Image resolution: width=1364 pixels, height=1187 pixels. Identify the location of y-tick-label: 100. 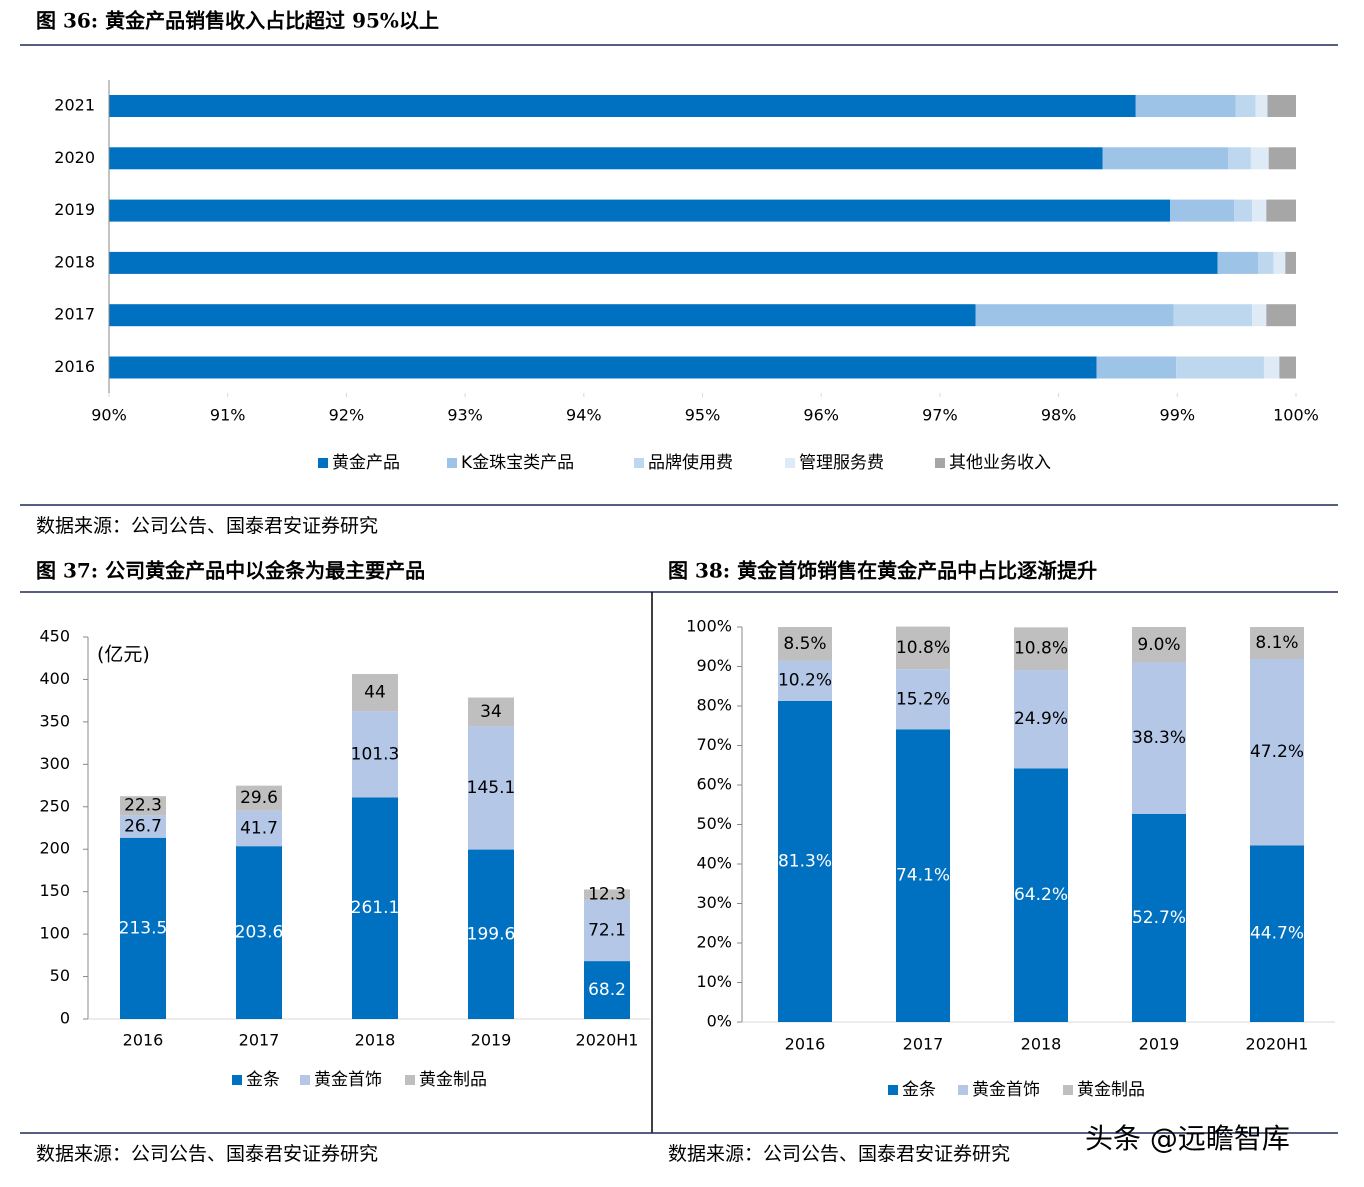
(54, 933).